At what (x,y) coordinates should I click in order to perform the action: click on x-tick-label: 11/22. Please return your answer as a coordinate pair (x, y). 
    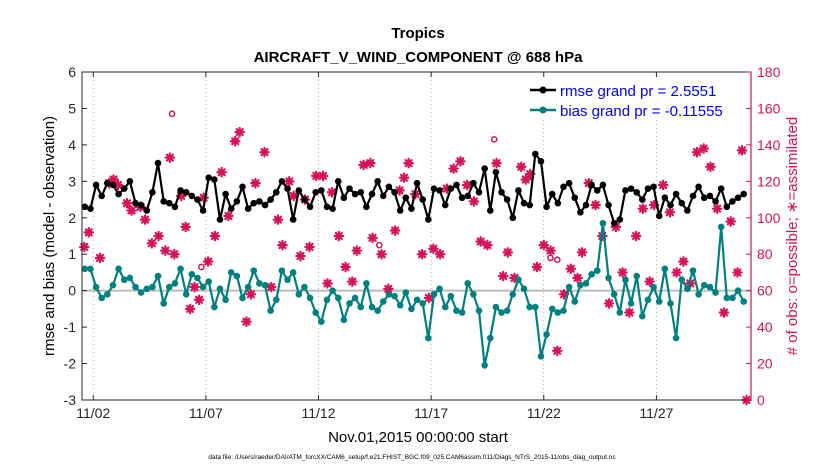
    Looking at the image, I should click on (544, 413).